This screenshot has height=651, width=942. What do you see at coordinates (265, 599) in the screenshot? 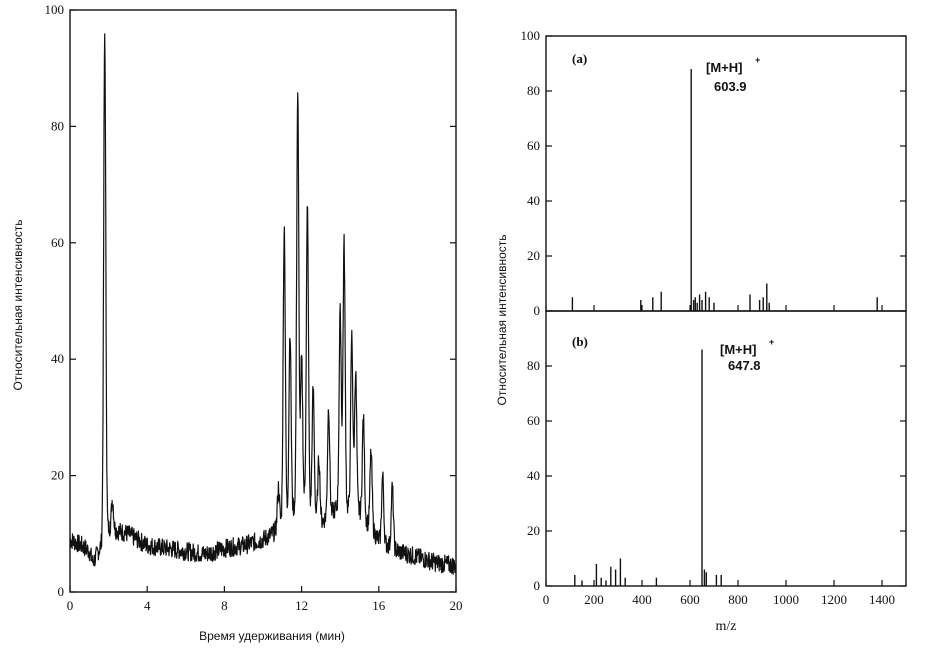
I see `chromatogram-x-ticks: 0 4 8 12 16 20` at bounding box center [265, 599].